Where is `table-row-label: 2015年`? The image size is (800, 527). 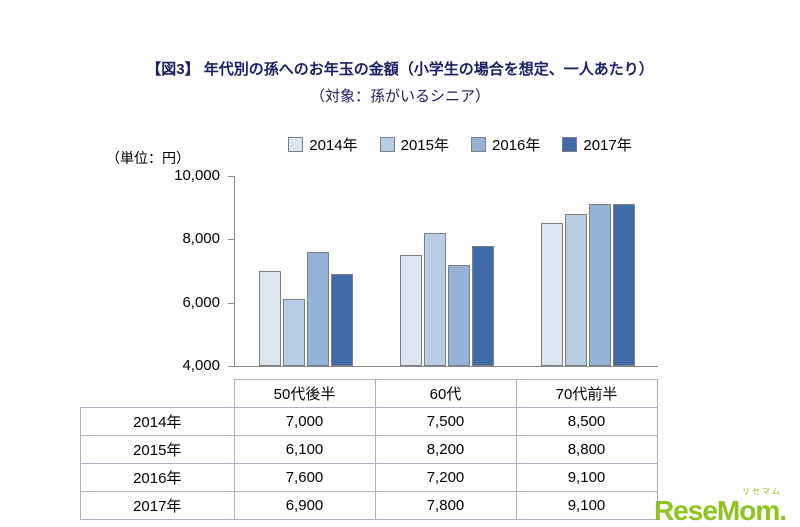 table-row-label: 2015年 is located at coordinates (157, 449).